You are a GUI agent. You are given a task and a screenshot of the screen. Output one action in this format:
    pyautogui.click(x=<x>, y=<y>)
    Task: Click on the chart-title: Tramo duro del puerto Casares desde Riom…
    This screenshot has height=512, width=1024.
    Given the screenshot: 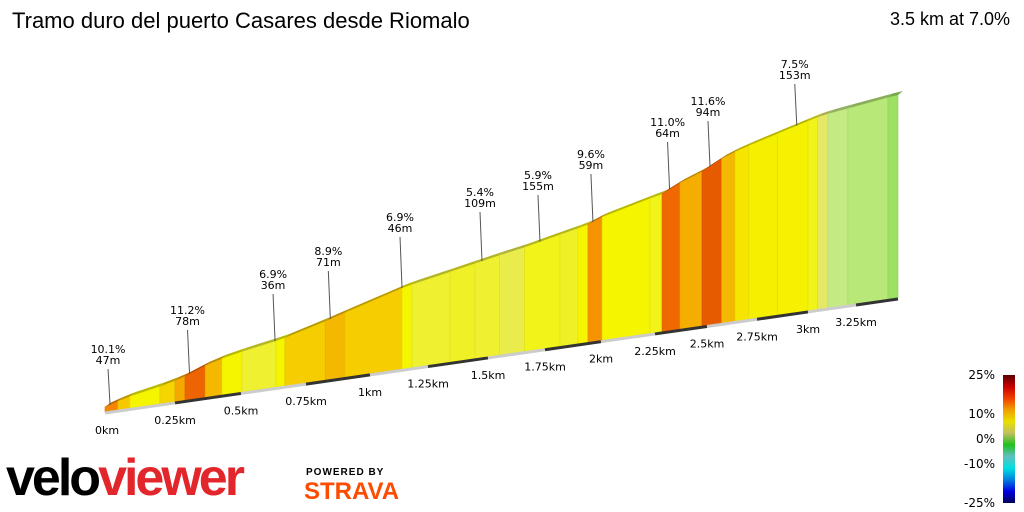 What is the action you would take?
    pyautogui.click(x=241, y=20)
    